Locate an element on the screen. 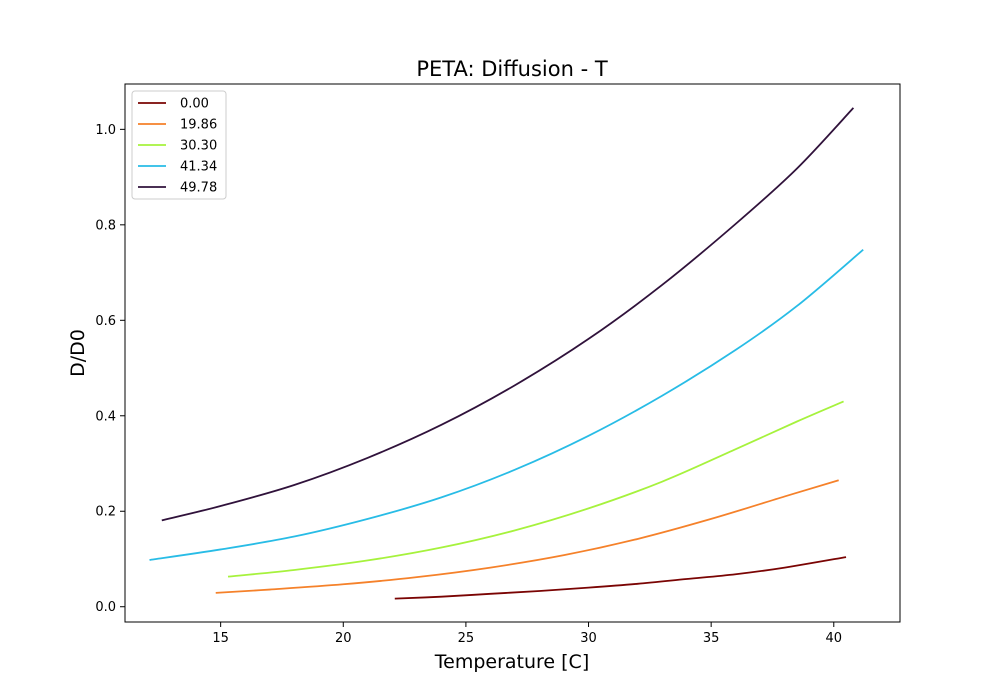  legend-box is located at coordinates (179, 145).